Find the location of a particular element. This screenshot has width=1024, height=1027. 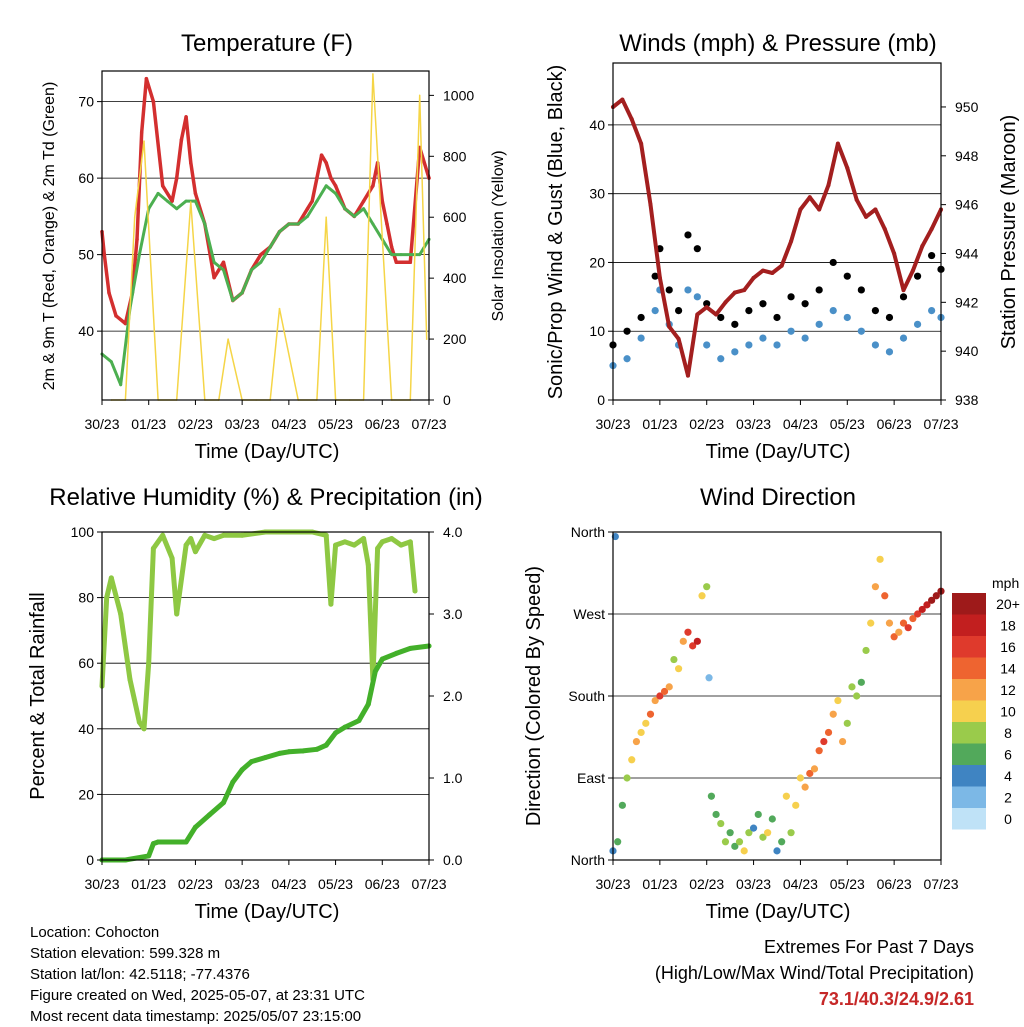

ytick-right-label: 3.0 is located at coordinates (453, 614).